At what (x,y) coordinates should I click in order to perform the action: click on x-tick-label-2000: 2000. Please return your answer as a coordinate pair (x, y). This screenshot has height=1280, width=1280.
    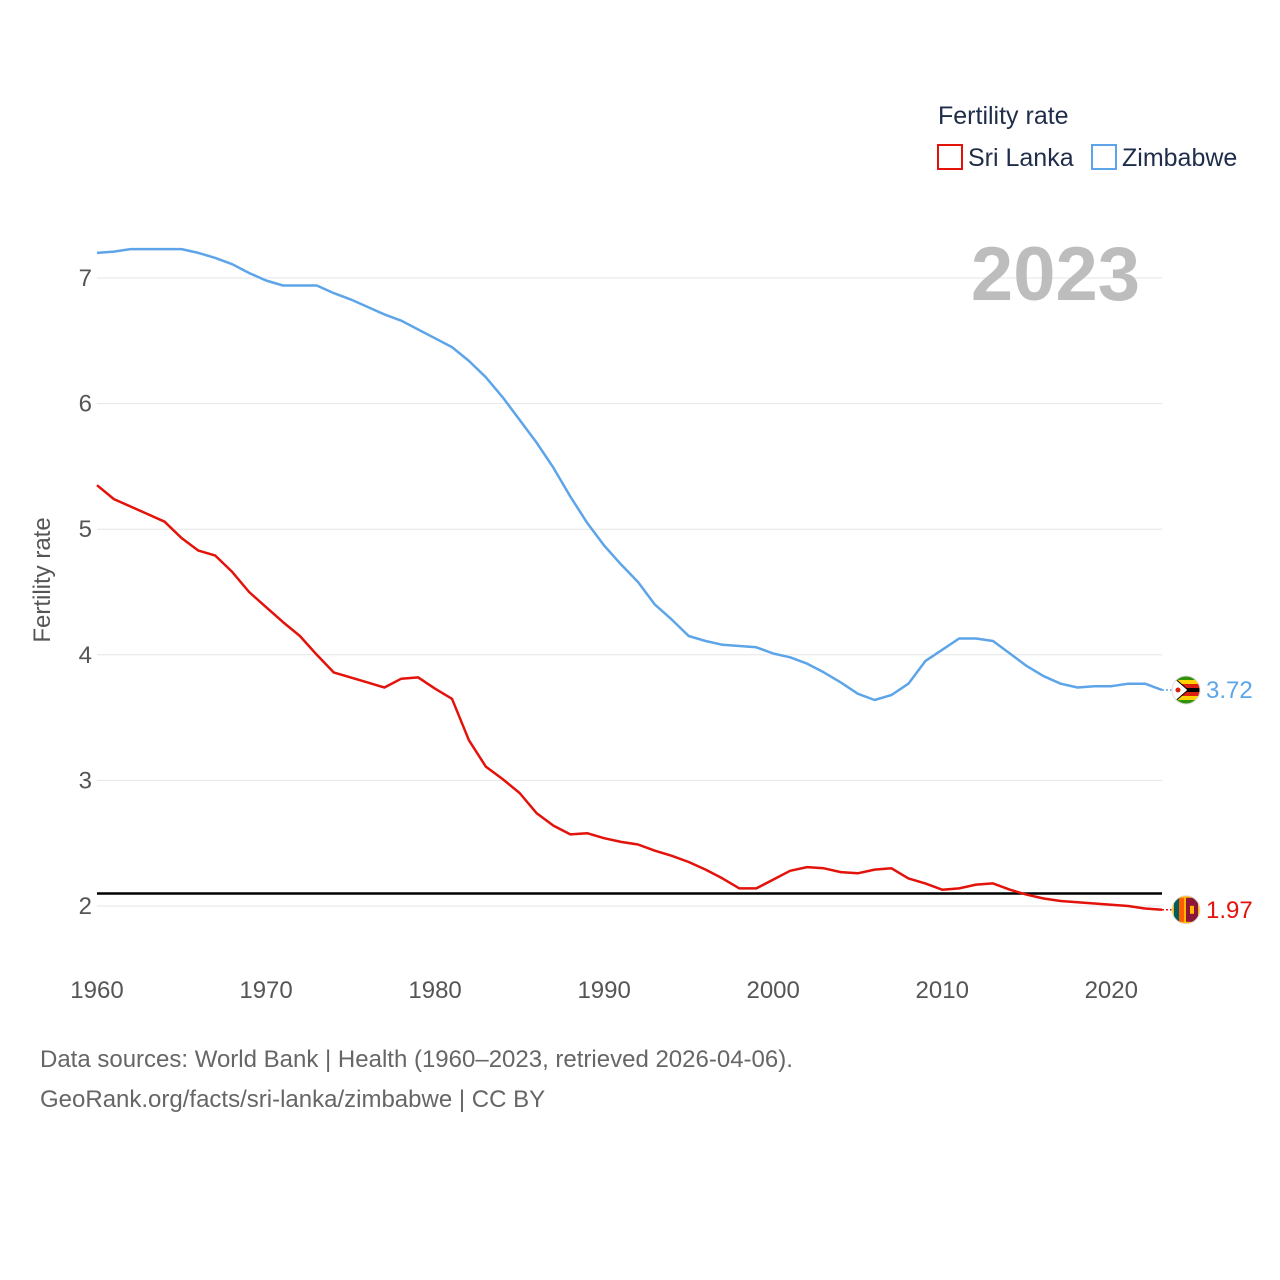
    Looking at the image, I should click on (772, 990).